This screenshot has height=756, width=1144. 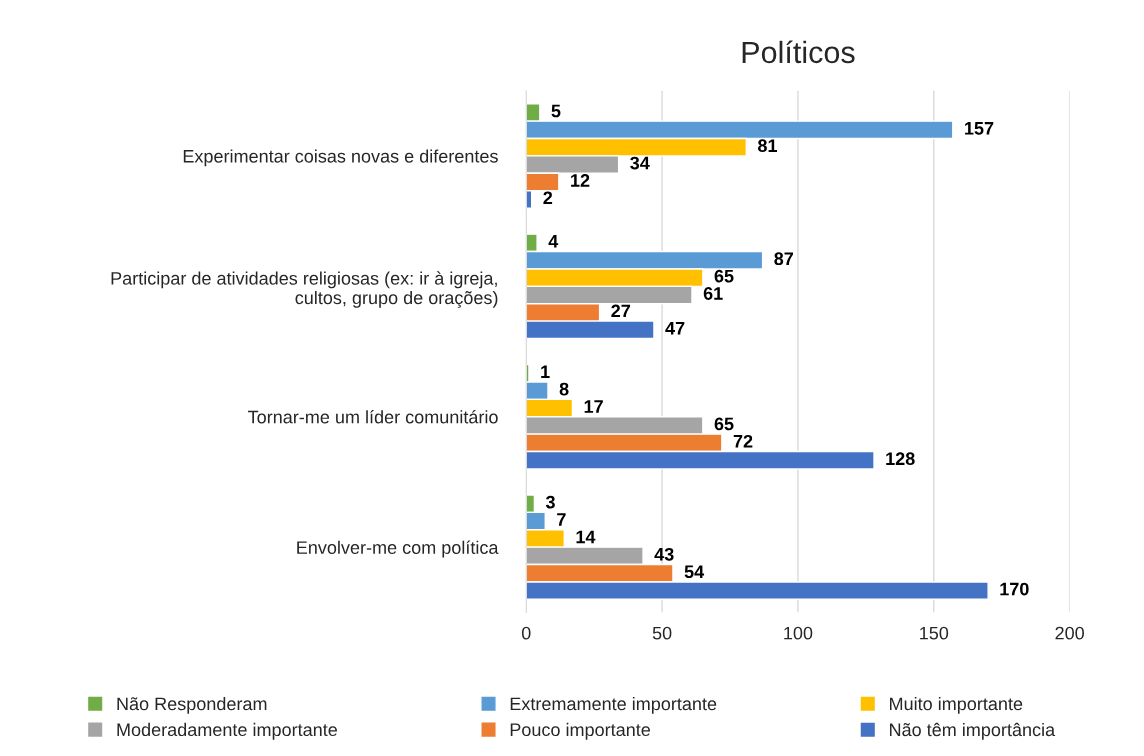 What do you see at coordinates (675, 328) in the screenshot?
I see `data-label: 47` at bounding box center [675, 328].